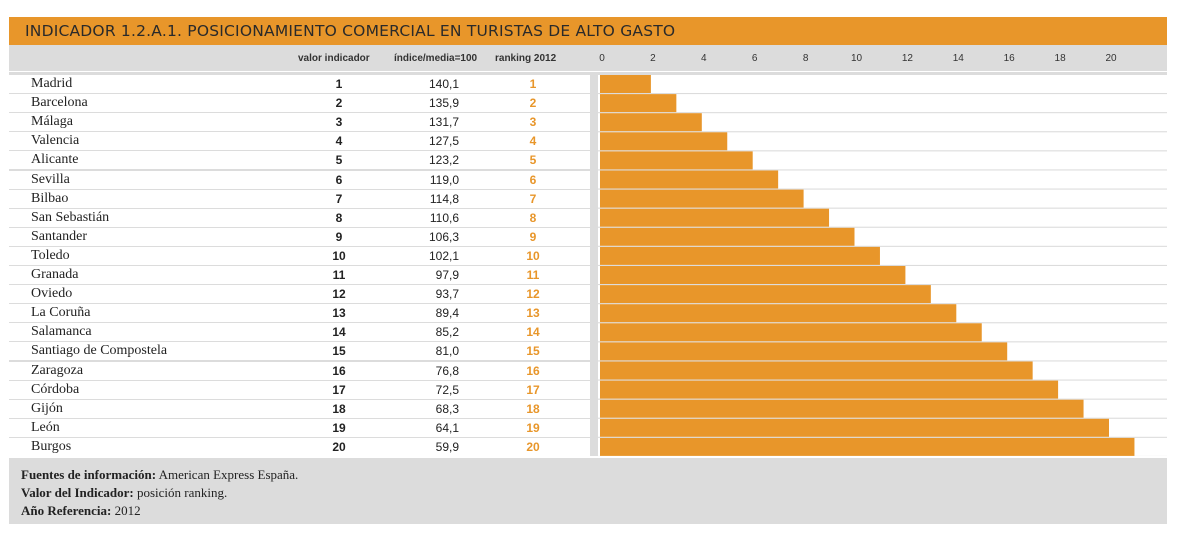 The height and width of the screenshot is (541, 1179). What do you see at coordinates (447, 370) in the screenshot?
I see `row-indice: 76,8` at bounding box center [447, 370].